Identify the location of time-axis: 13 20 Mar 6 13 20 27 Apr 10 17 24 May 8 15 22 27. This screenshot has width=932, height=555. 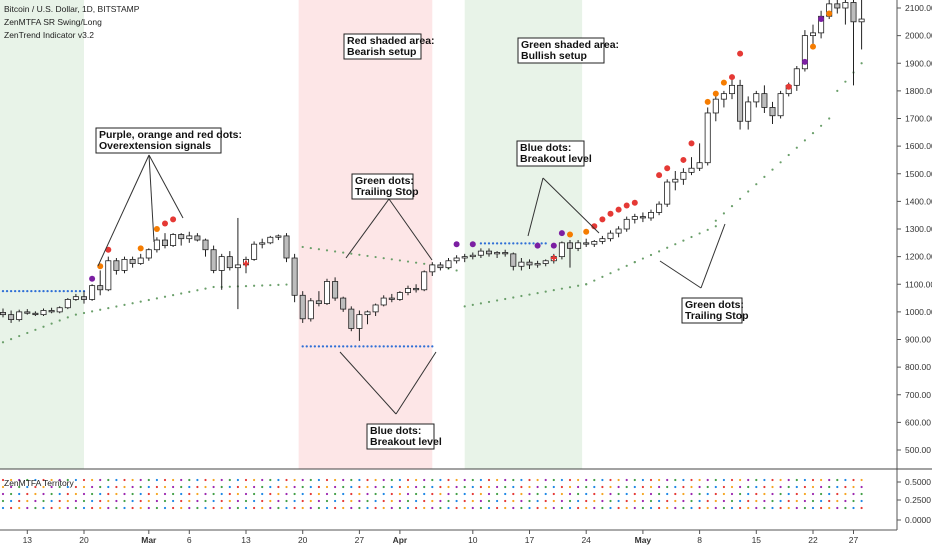
(441, 537).